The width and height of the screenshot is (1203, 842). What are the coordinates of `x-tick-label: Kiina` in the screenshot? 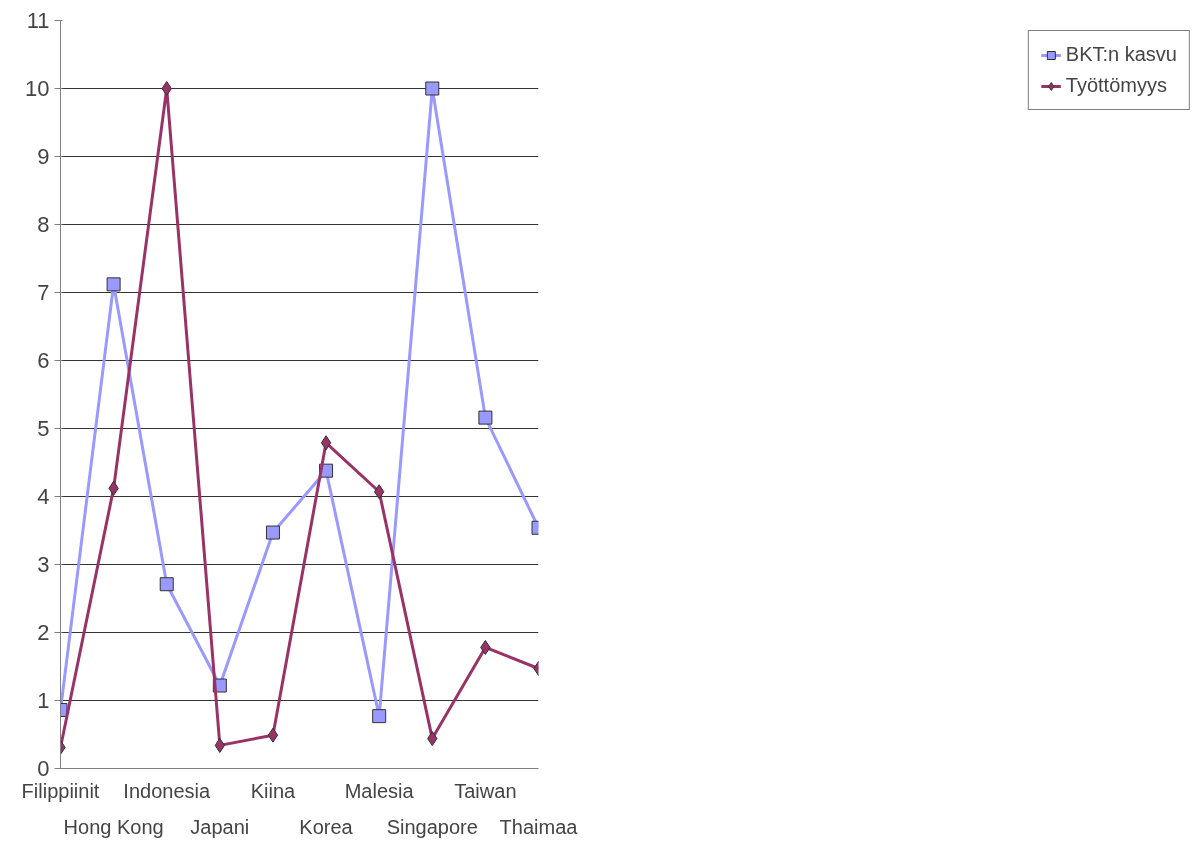 It's located at (273, 790).